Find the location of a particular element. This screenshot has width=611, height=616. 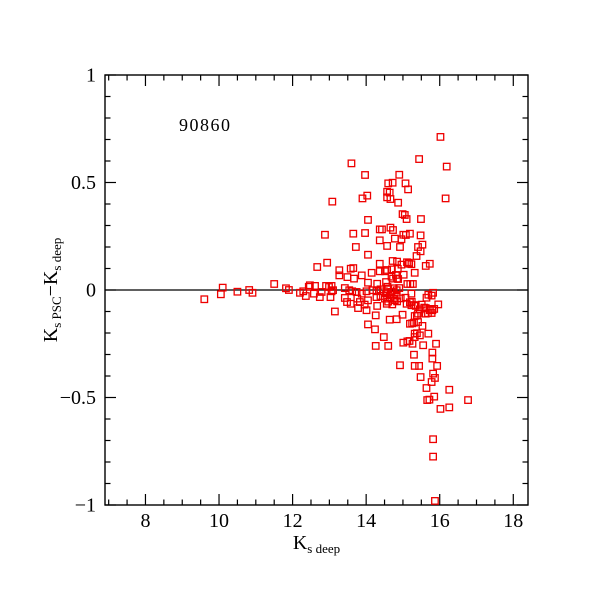

svg-text: 0.5 is located at coordinates (83, 183).